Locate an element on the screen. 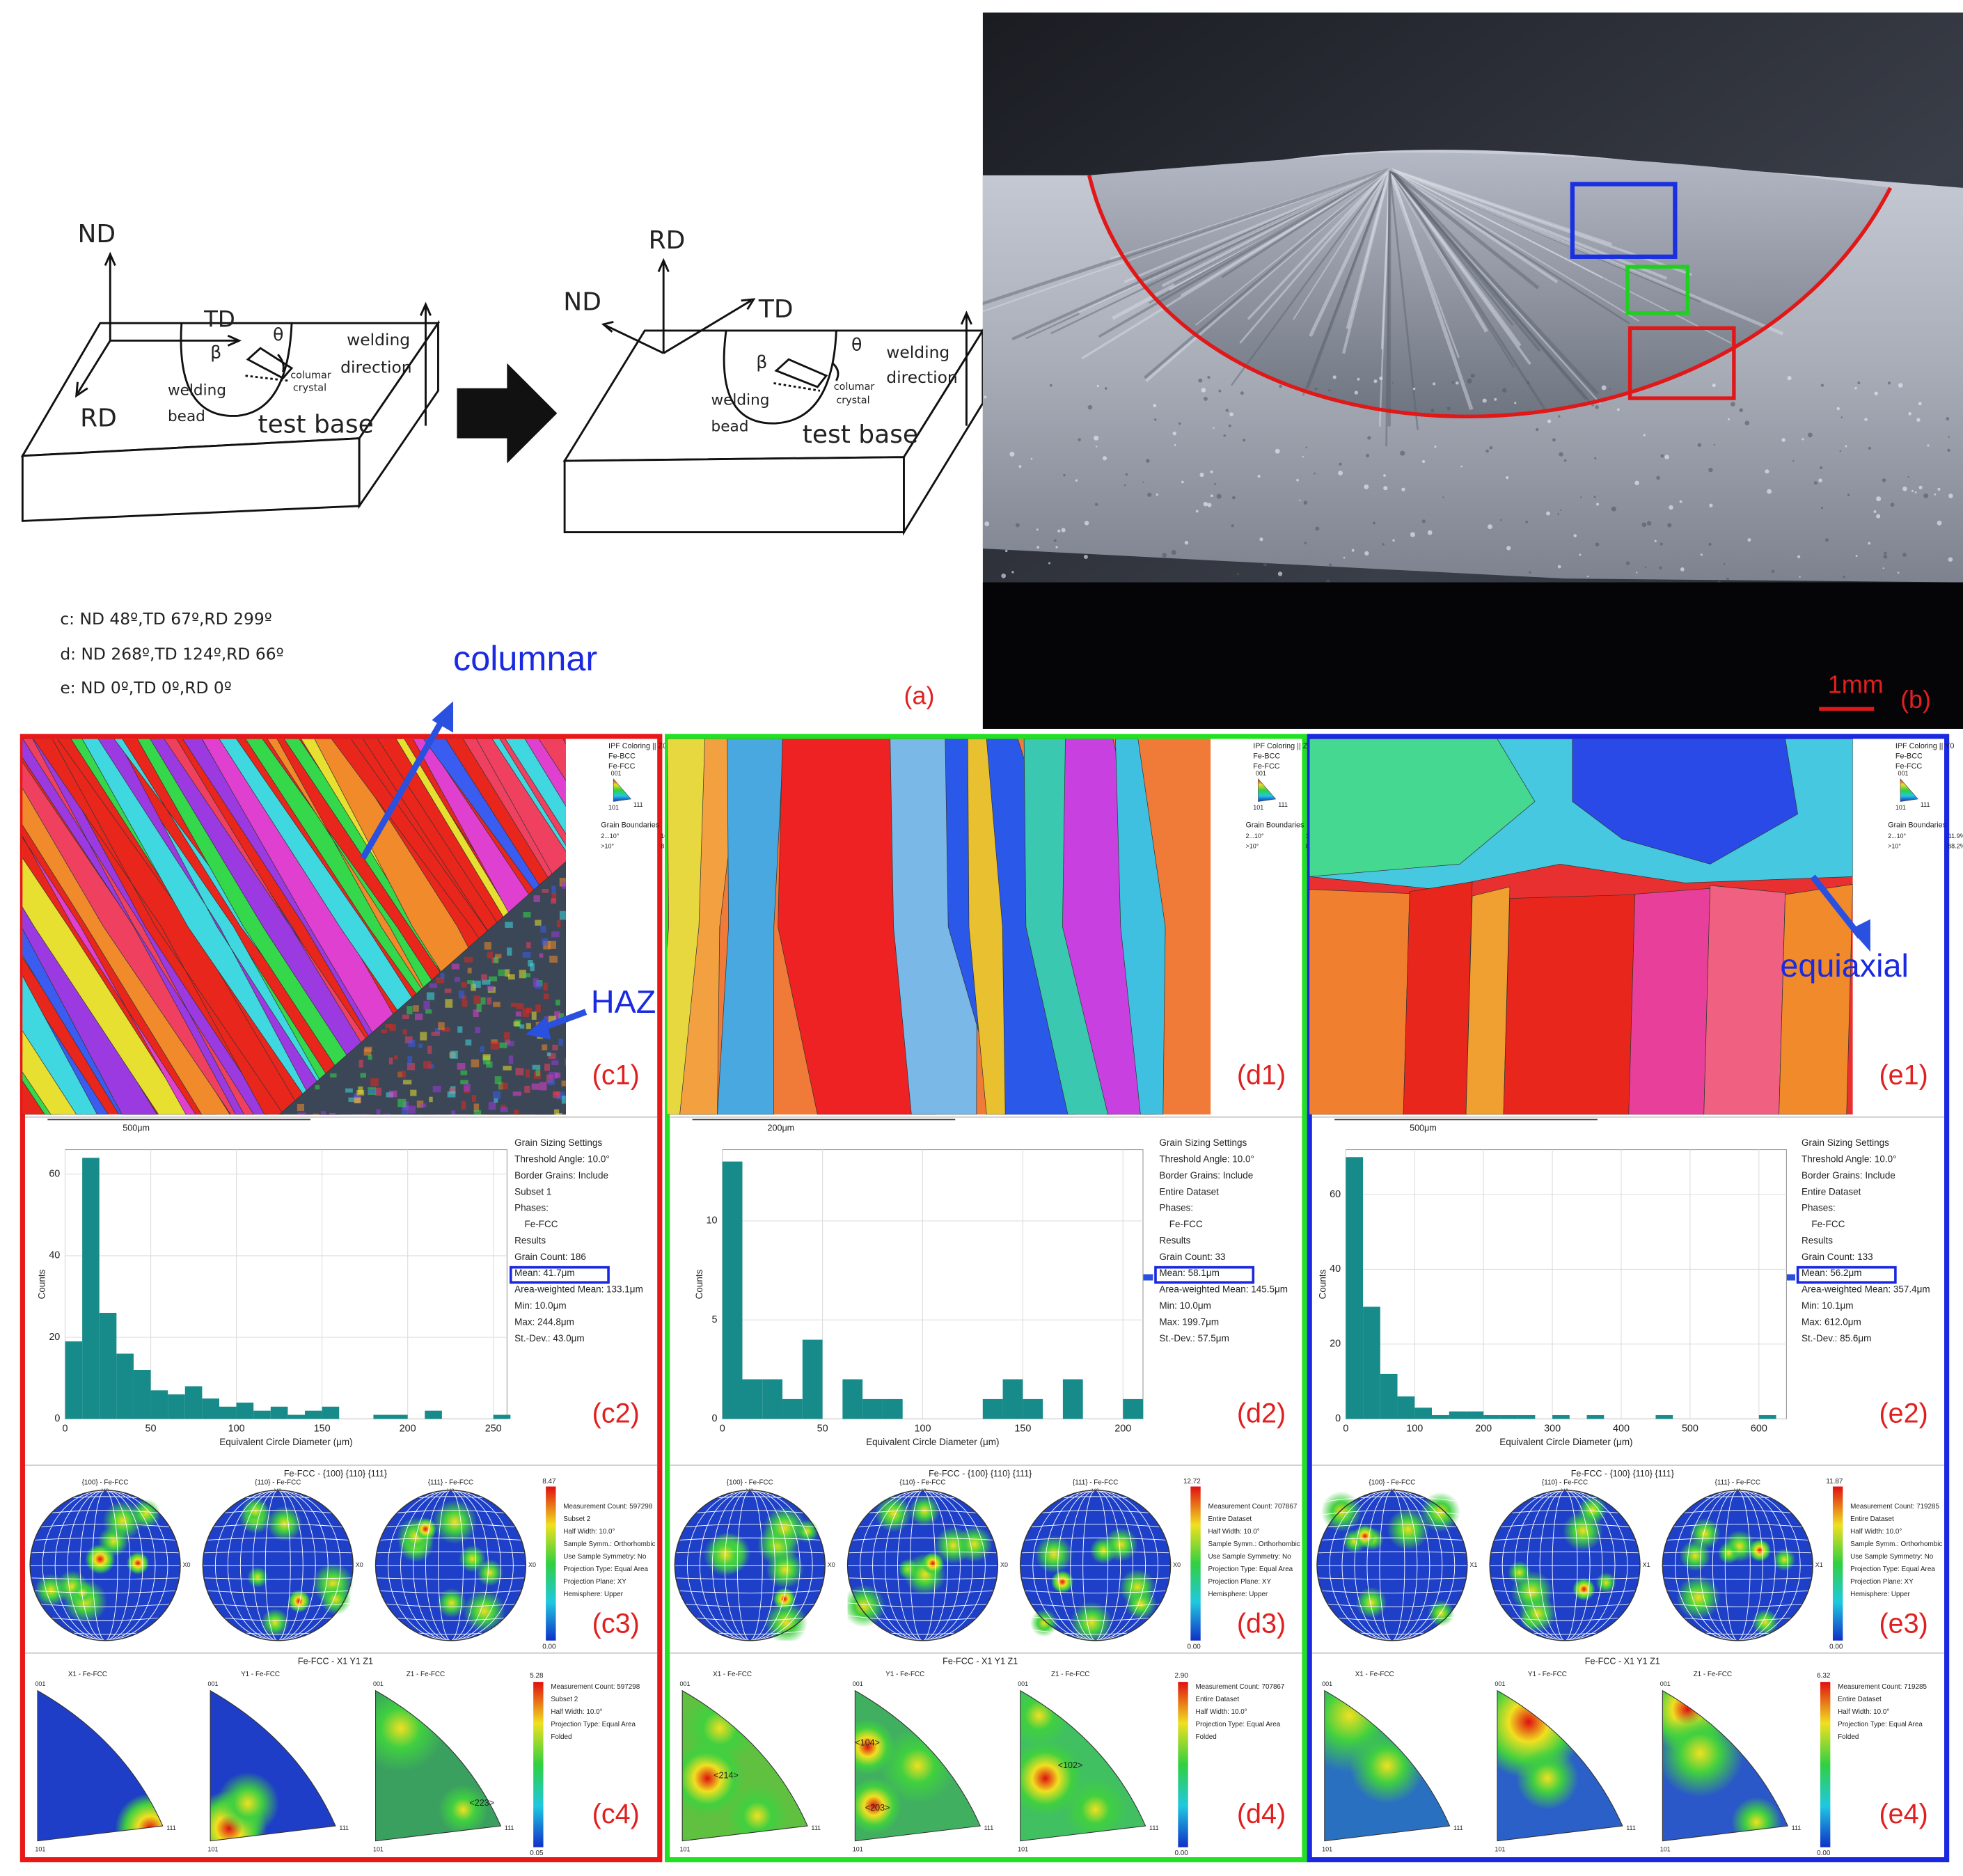 This screenshot has height=1876, width=1963. settings-line: Min: 10.1μm is located at coordinates (1828, 1305).